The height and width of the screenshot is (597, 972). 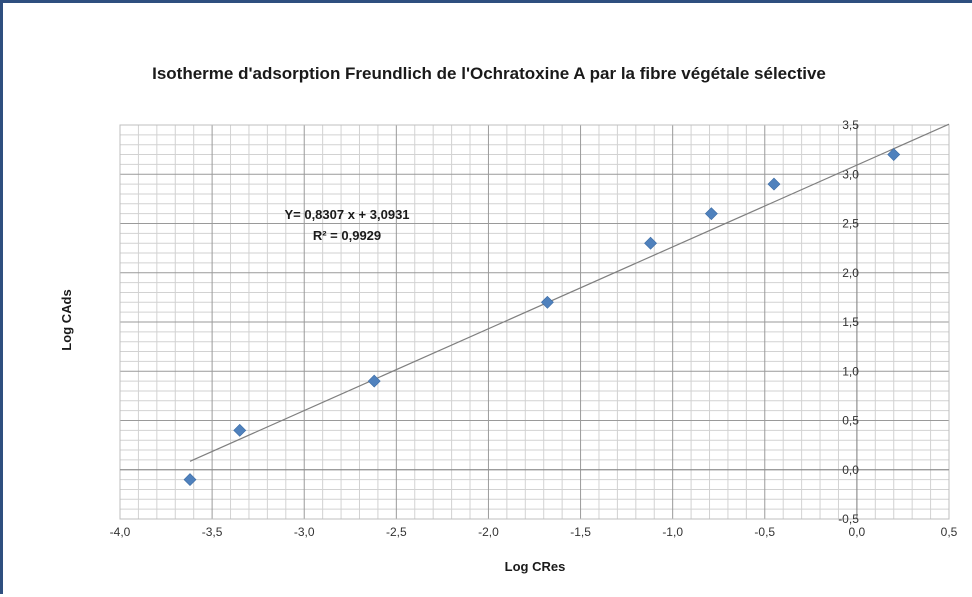 I want to click on y-tick-label: 3,0, so click(x=850, y=174).